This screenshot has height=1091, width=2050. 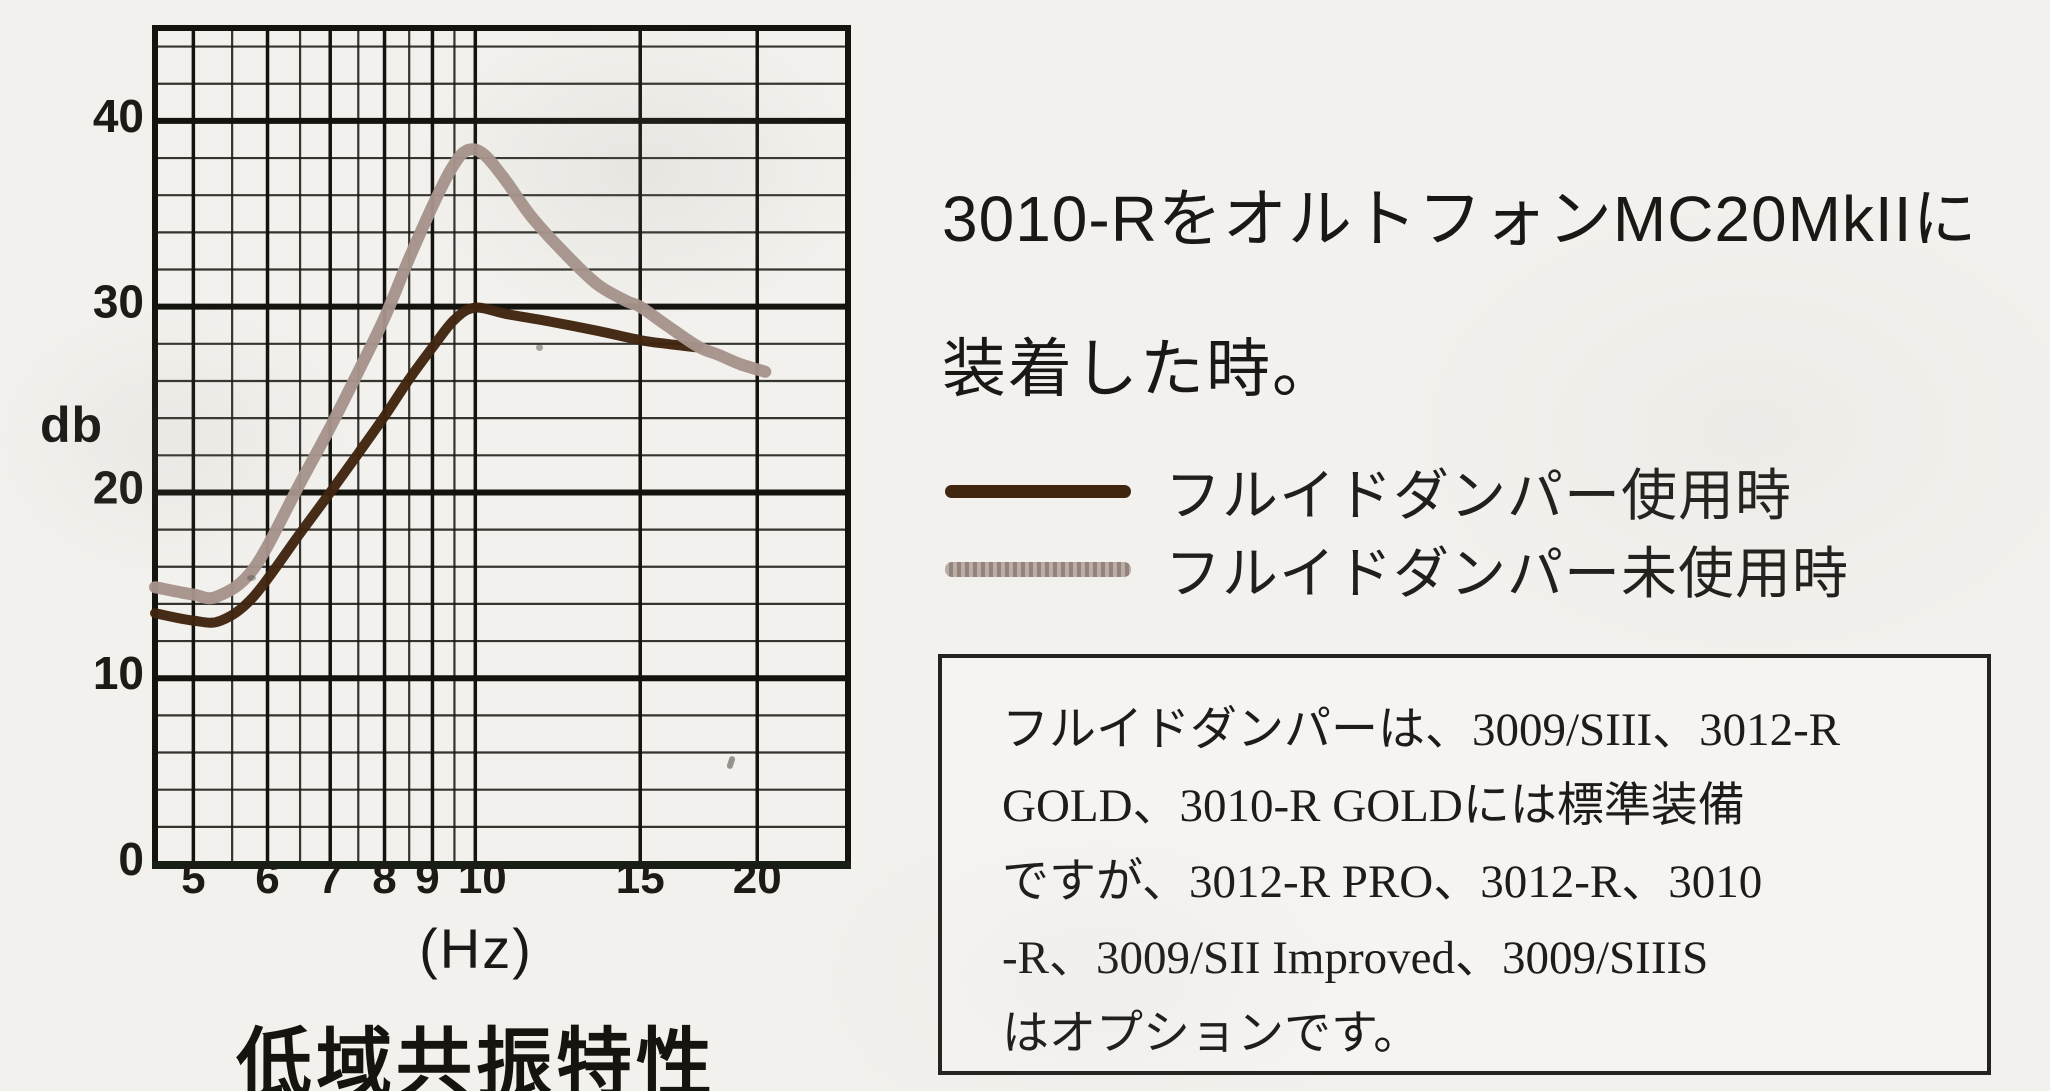 I want to click on x-tick-label: 10, so click(x=482, y=878).